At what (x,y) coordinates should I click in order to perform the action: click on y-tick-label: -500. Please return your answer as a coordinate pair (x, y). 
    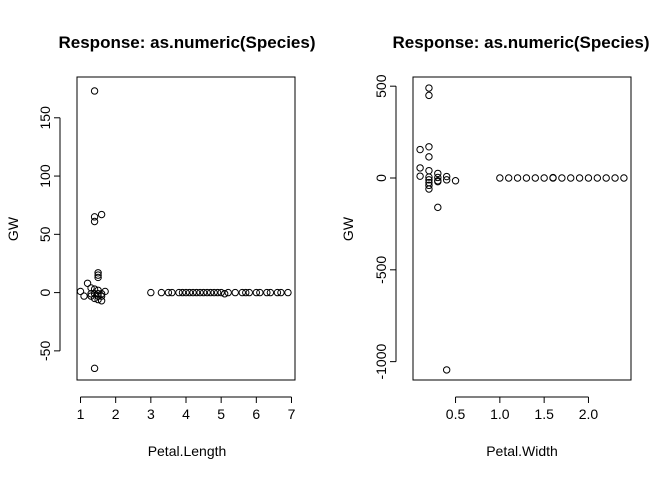
    Looking at the image, I should click on (381, 270).